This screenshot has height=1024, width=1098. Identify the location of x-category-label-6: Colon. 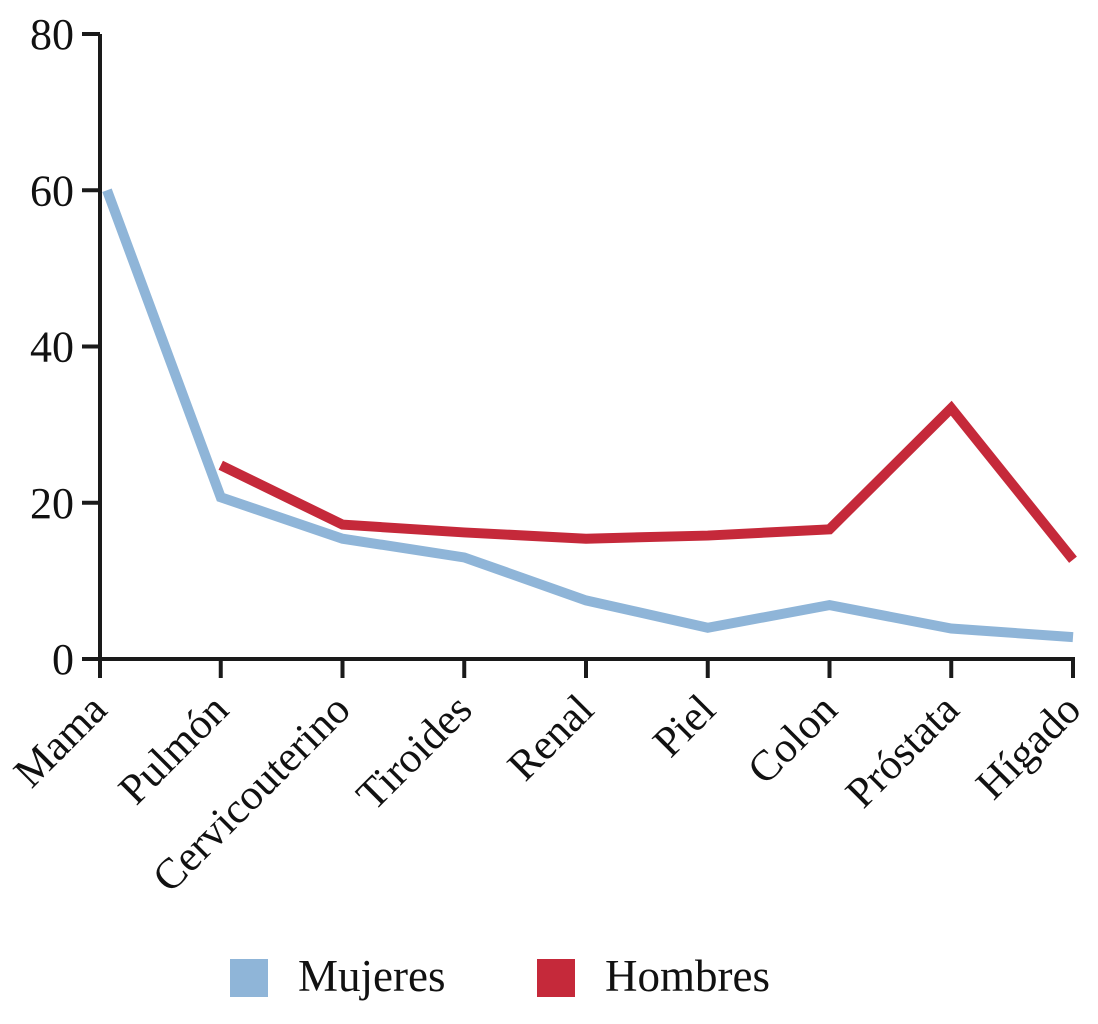
(793, 740).